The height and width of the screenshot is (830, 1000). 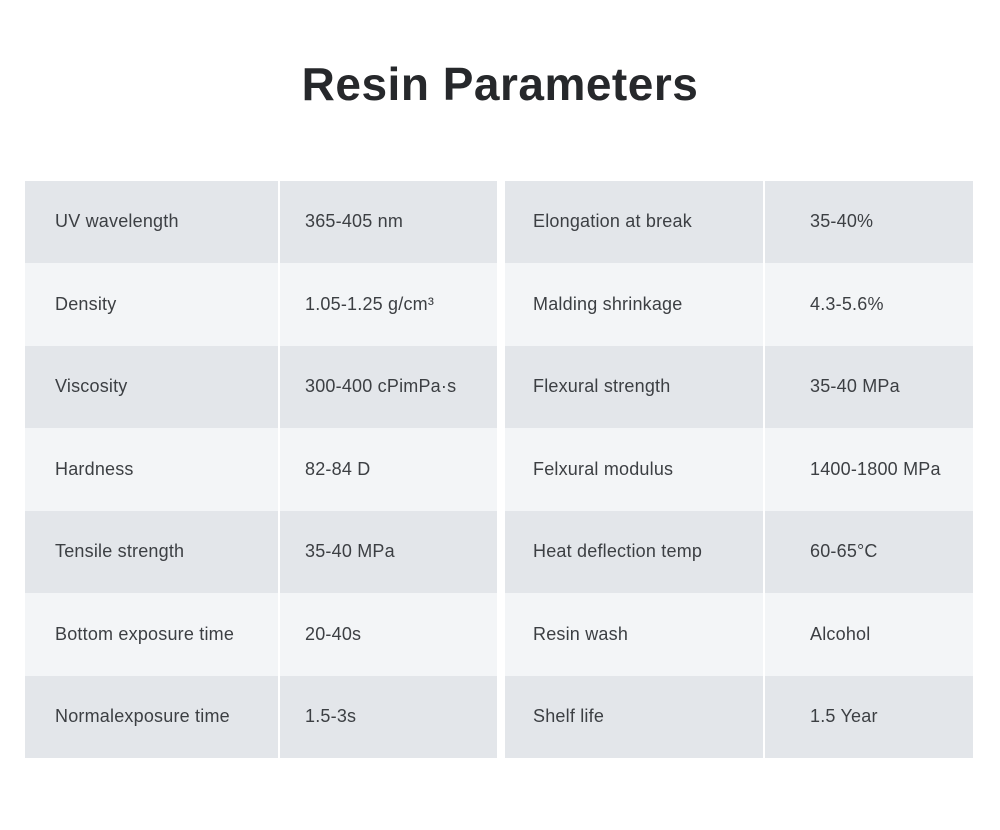 I want to click on table-row: Bottom exposure time 20-40s, so click(x=261, y=634).